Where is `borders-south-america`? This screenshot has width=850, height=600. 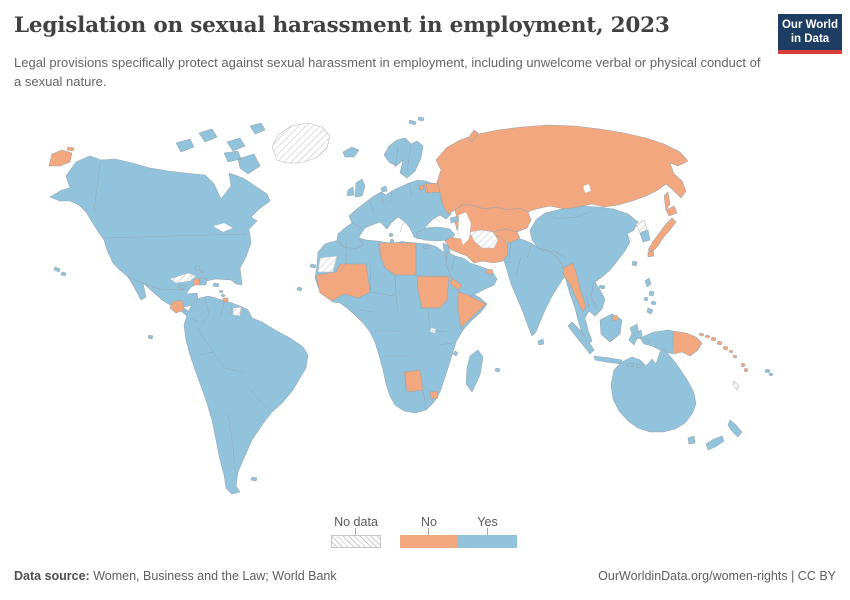
borders-south-america is located at coordinates (228, 385).